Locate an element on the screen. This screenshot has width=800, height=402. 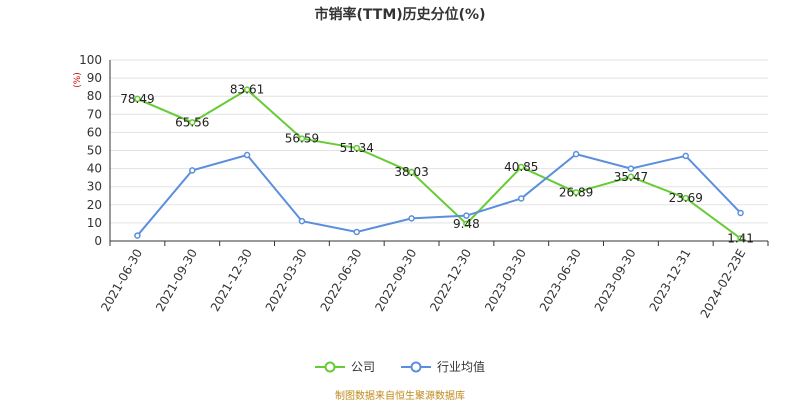
y-tick-label-5: 50 is located at coordinates (94, 151).